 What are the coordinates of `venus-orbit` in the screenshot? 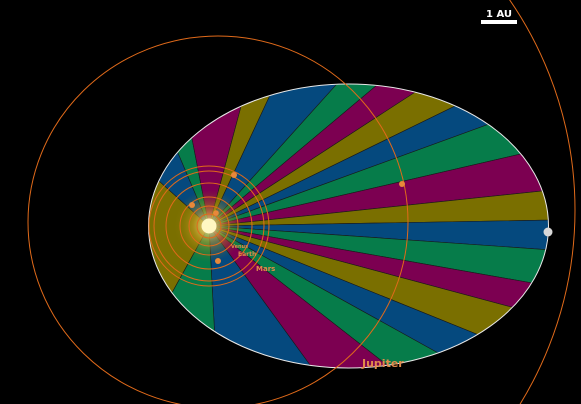 It's located at (209, 226).